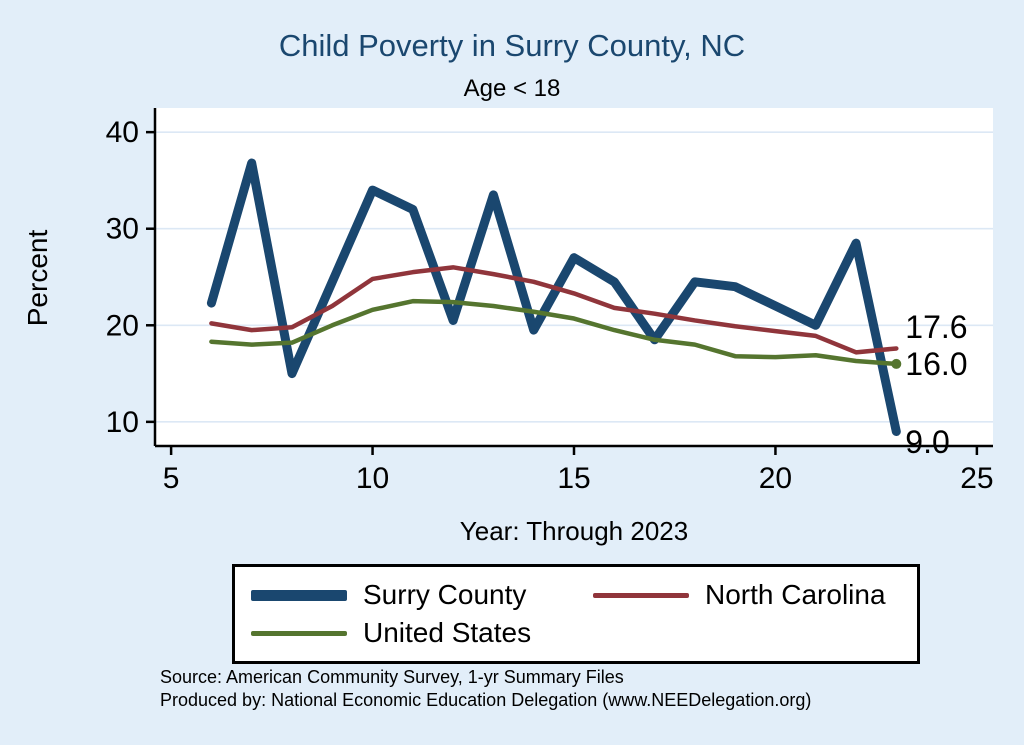  What do you see at coordinates (573, 478) in the screenshot?
I see `x-tick-label: 15` at bounding box center [573, 478].